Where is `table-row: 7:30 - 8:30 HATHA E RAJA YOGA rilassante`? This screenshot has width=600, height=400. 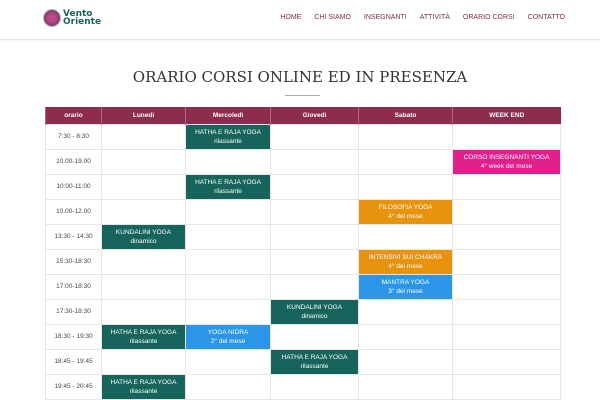
table-row: 7:30 - 8:30 HATHA E RAJA YOGA rilassante is located at coordinates (303, 136).